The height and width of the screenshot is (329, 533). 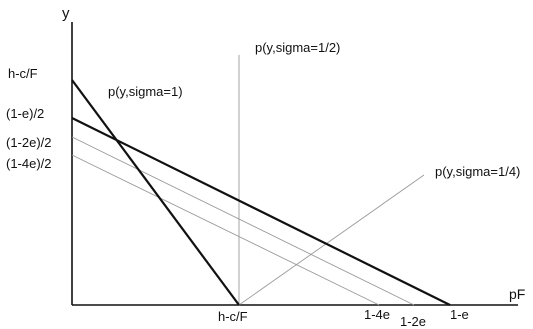 I want to click on y-tick-1-2e-half: (1-2e)/2, so click(x=29, y=142).